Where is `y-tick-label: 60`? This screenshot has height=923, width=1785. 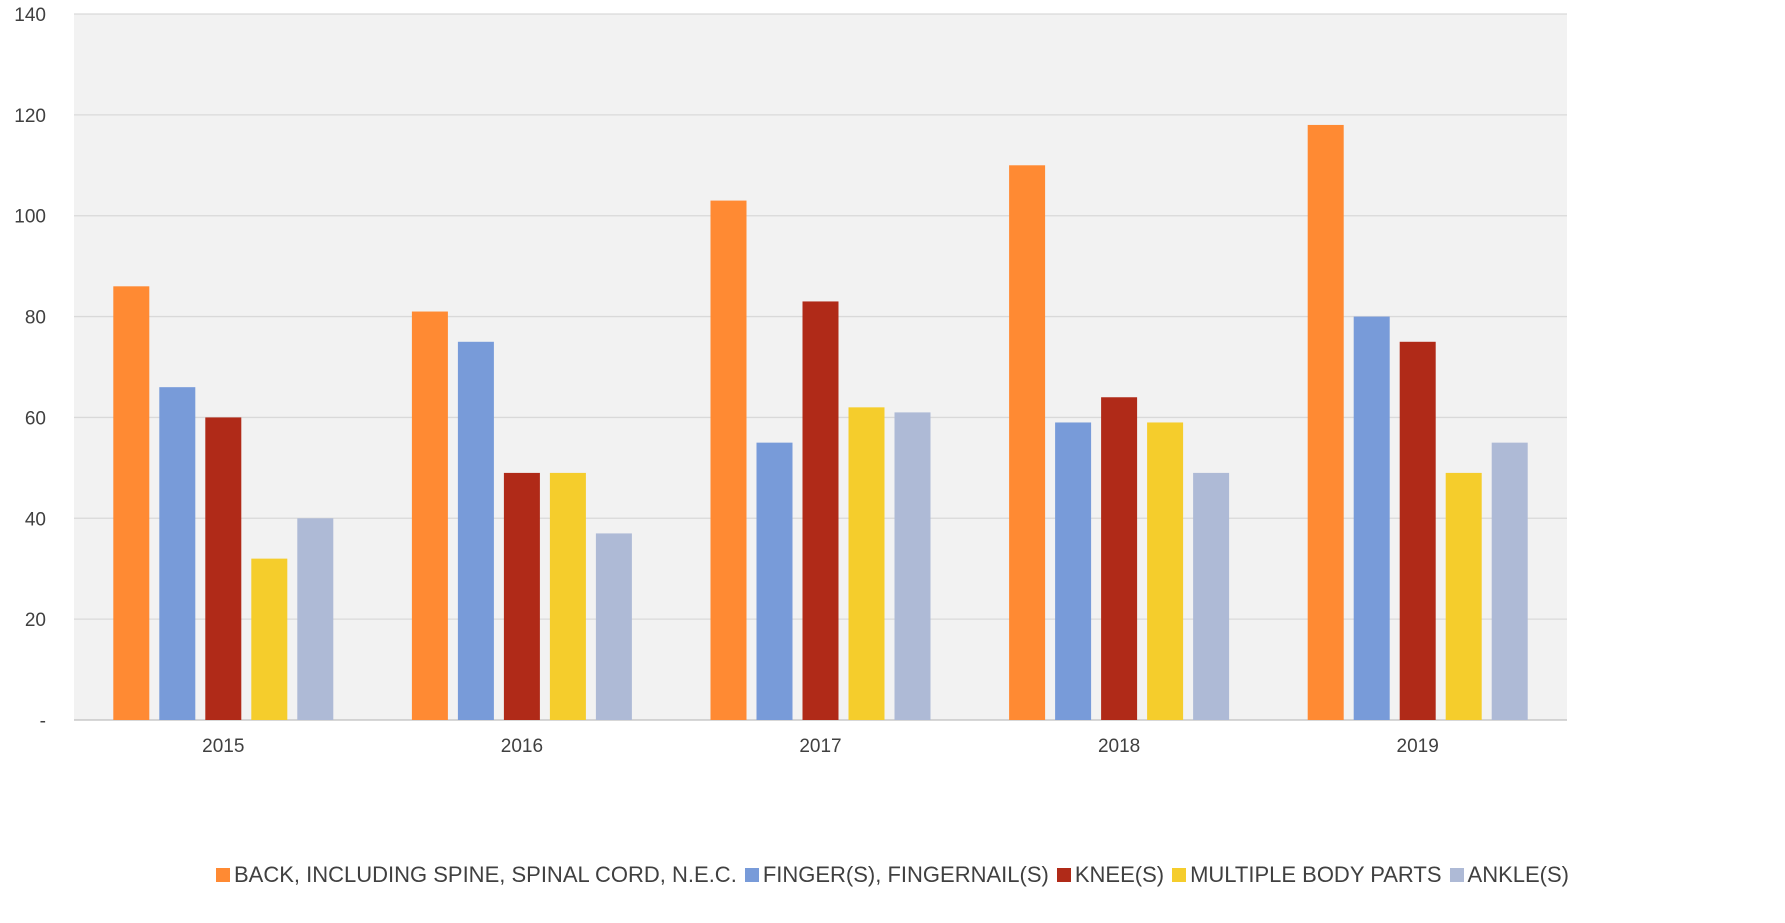
y-tick-label: 60 is located at coordinates (35, 418).